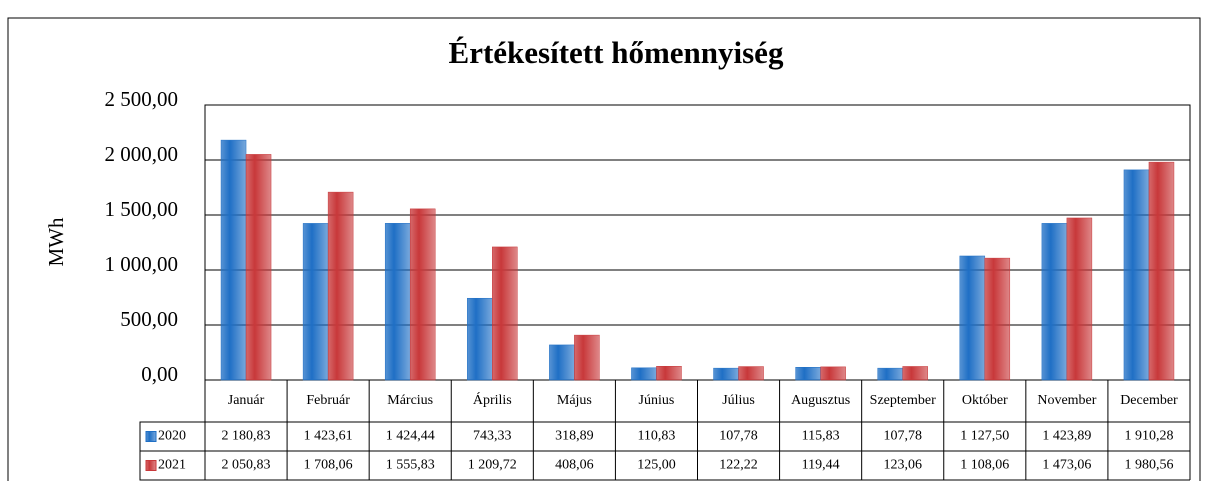 This screenshot has width=1208, height=481. I want to click on y-tick-label: 2 000,00, so click(142, 154).